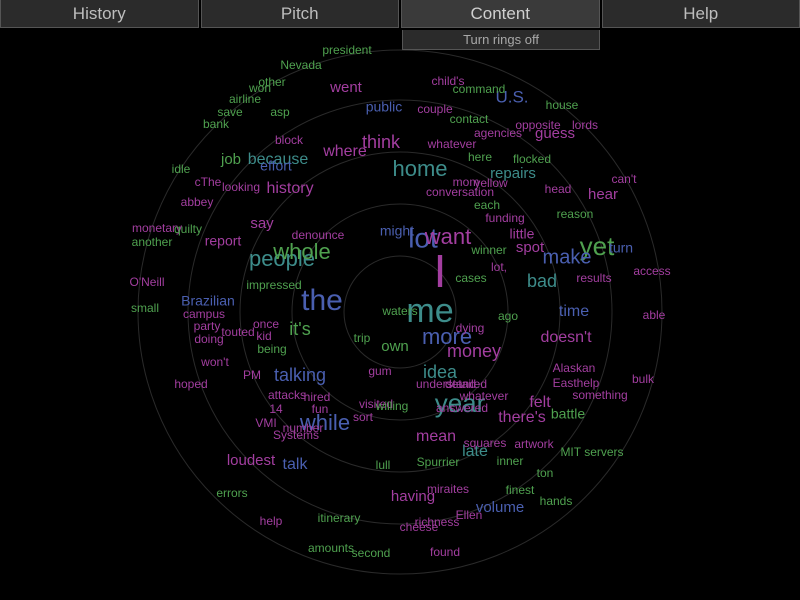 The width and height of the screenshot is (800, 600). What do you see at coordinates (534, 444) in the screenshot?
I see `word-artwork: artwork` at bounding box center [534, 444].